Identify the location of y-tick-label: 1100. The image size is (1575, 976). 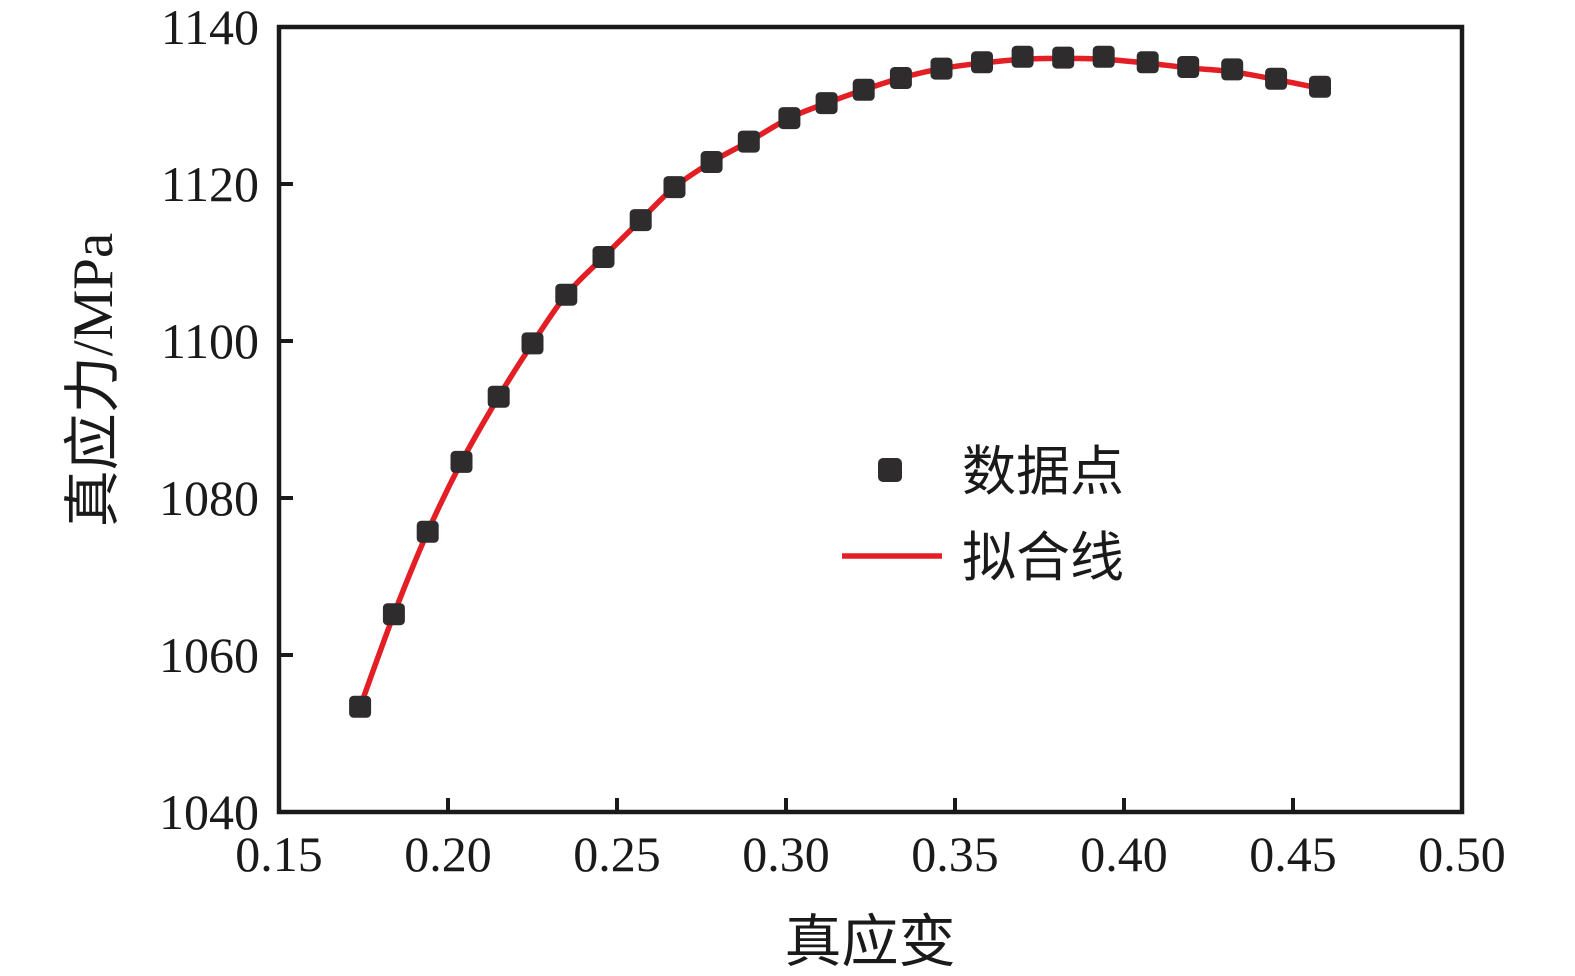
(210, 341).